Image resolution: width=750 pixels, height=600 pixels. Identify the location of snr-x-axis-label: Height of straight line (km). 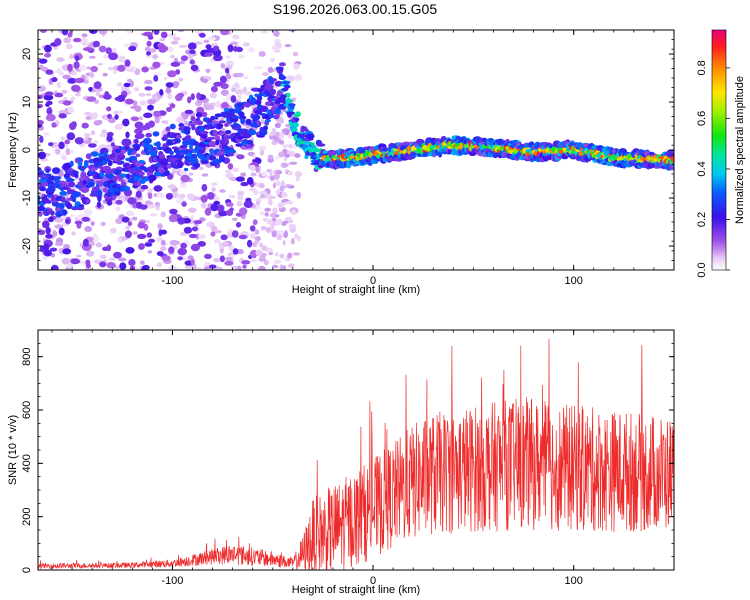
(356, 590).